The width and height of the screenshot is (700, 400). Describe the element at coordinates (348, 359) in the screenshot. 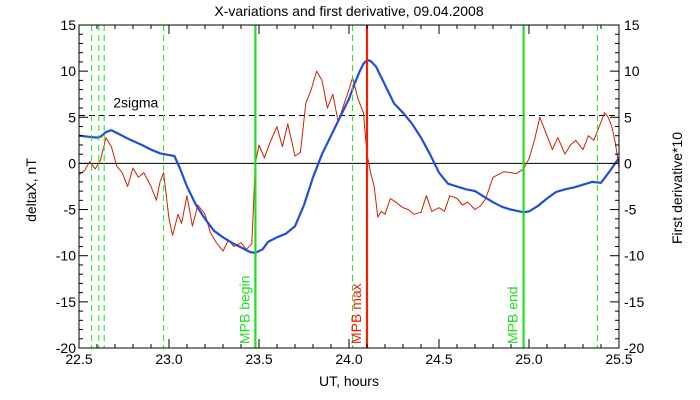

I see `x-tick-label: 24.0` at that location.